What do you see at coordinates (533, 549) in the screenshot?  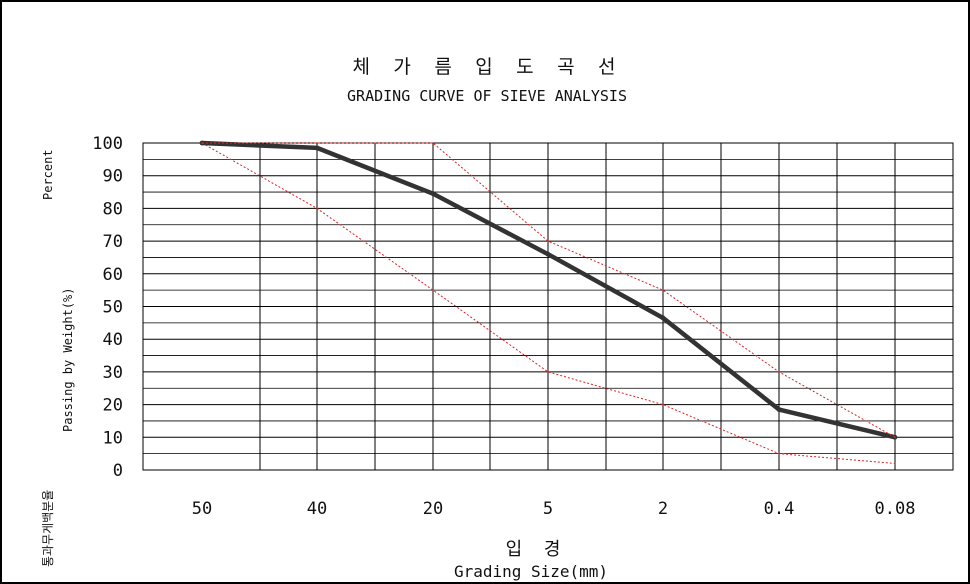 I see `x-axis-label-kr: 입 경` at bounding box center [533, 549].